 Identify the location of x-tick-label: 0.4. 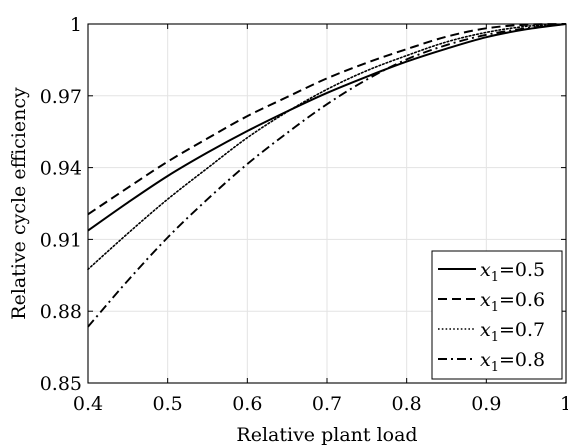
(88, 404).